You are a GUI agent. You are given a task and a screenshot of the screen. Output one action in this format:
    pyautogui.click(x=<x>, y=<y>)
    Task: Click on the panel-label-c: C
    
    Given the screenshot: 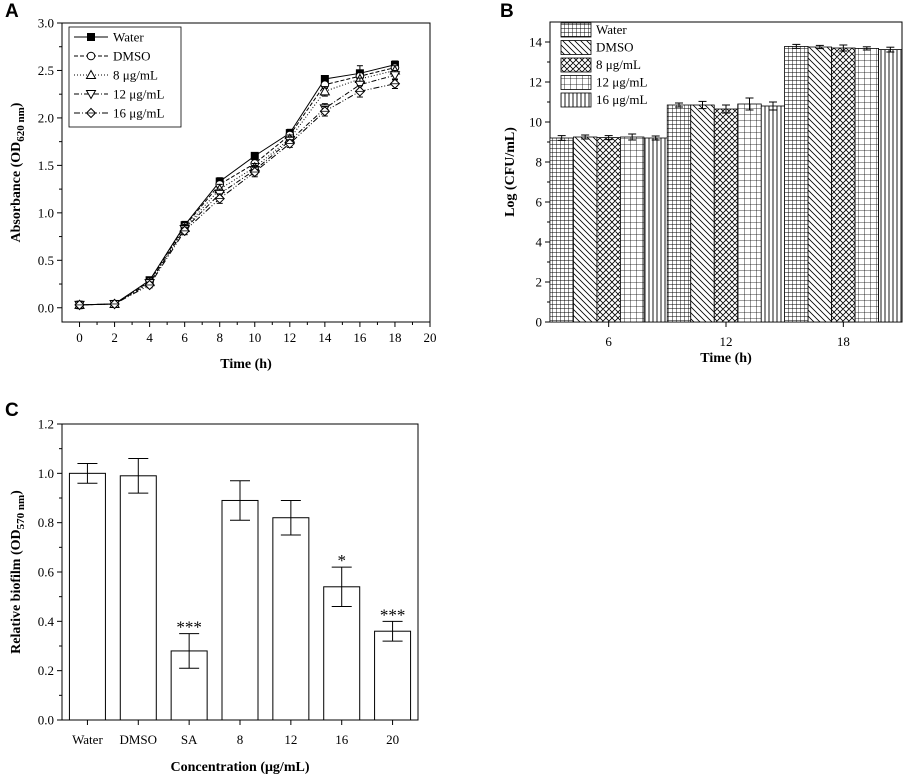 What is the action you would take?
    pyautogui.click(x=12, y=410)
    